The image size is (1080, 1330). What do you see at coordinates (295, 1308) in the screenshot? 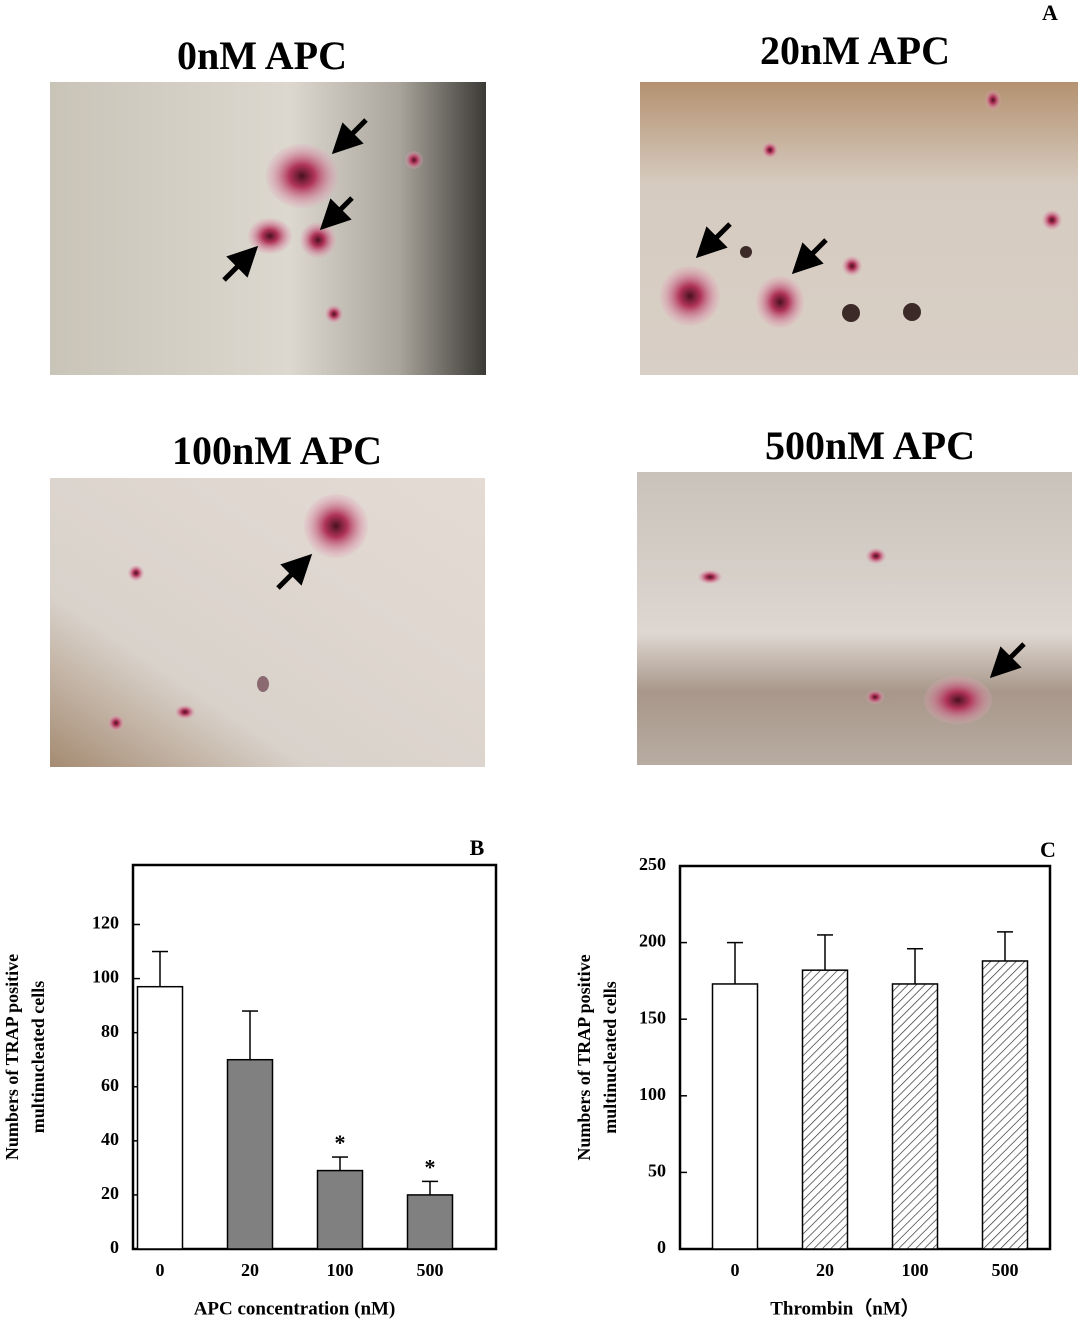
I see `x-axis-label: APC concentration (nM)` at bounding box center [295, 1308].